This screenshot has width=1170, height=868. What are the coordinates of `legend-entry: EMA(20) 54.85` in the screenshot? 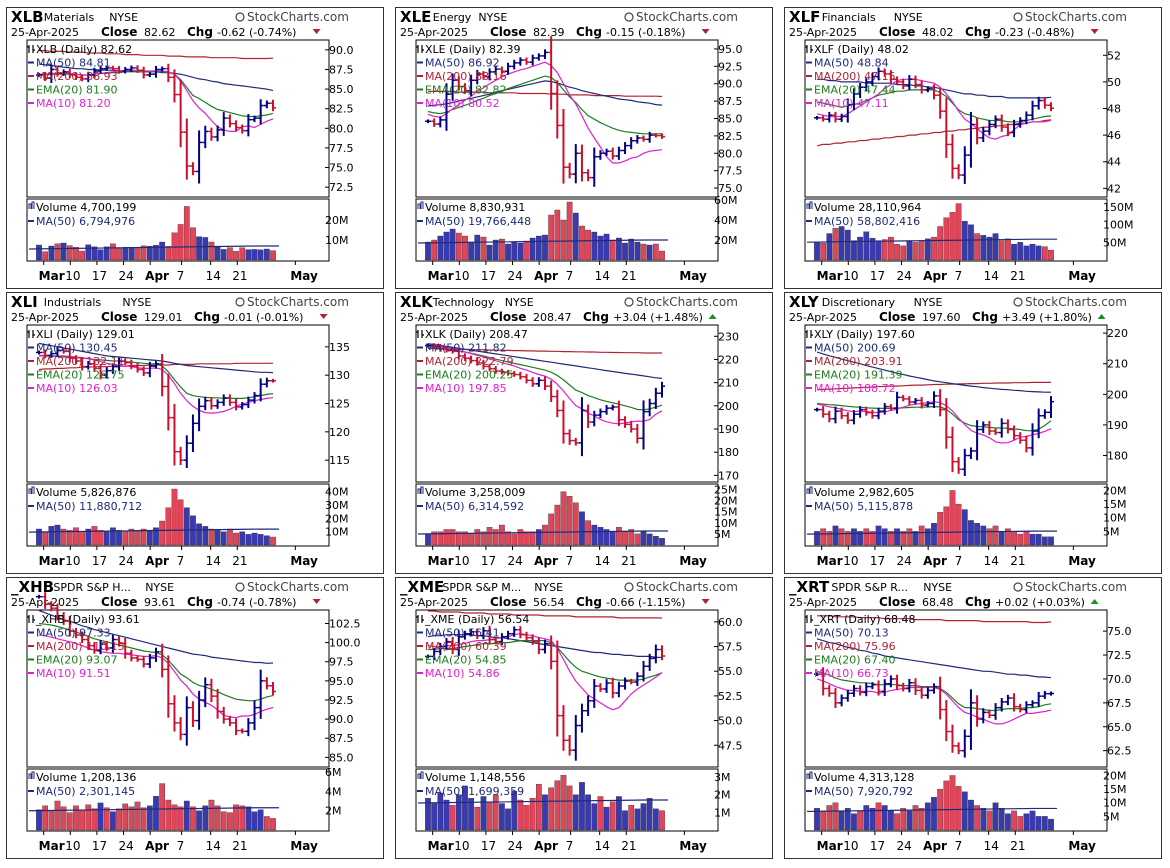 It's located at (466, 660).